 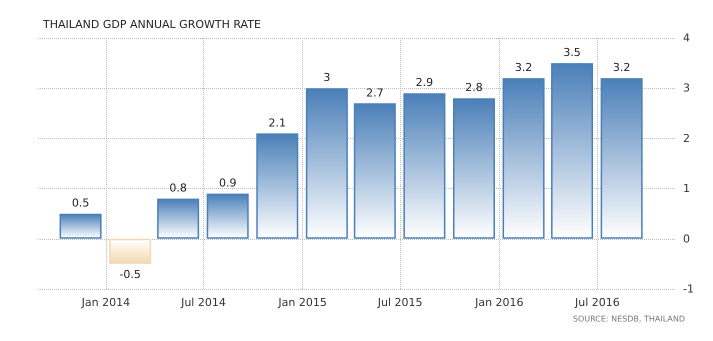 I want to click on data-label: 0.5, so click(x=81, y=203).